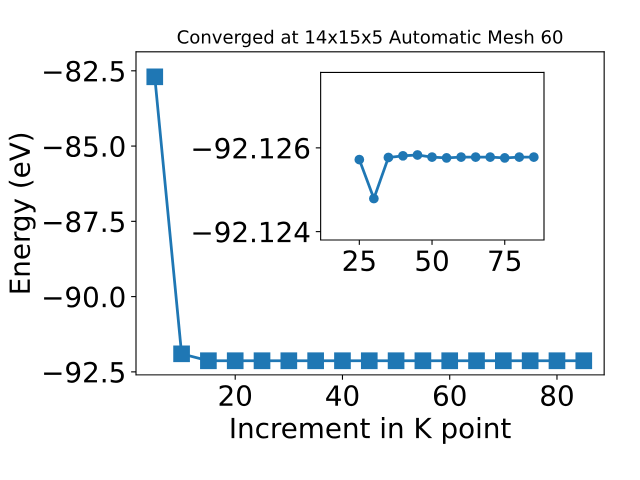  What do you see at coordinates (84, 147) in the screenshot?
I see `y-tick-label: −85.0` at bounding box center [84, 147].